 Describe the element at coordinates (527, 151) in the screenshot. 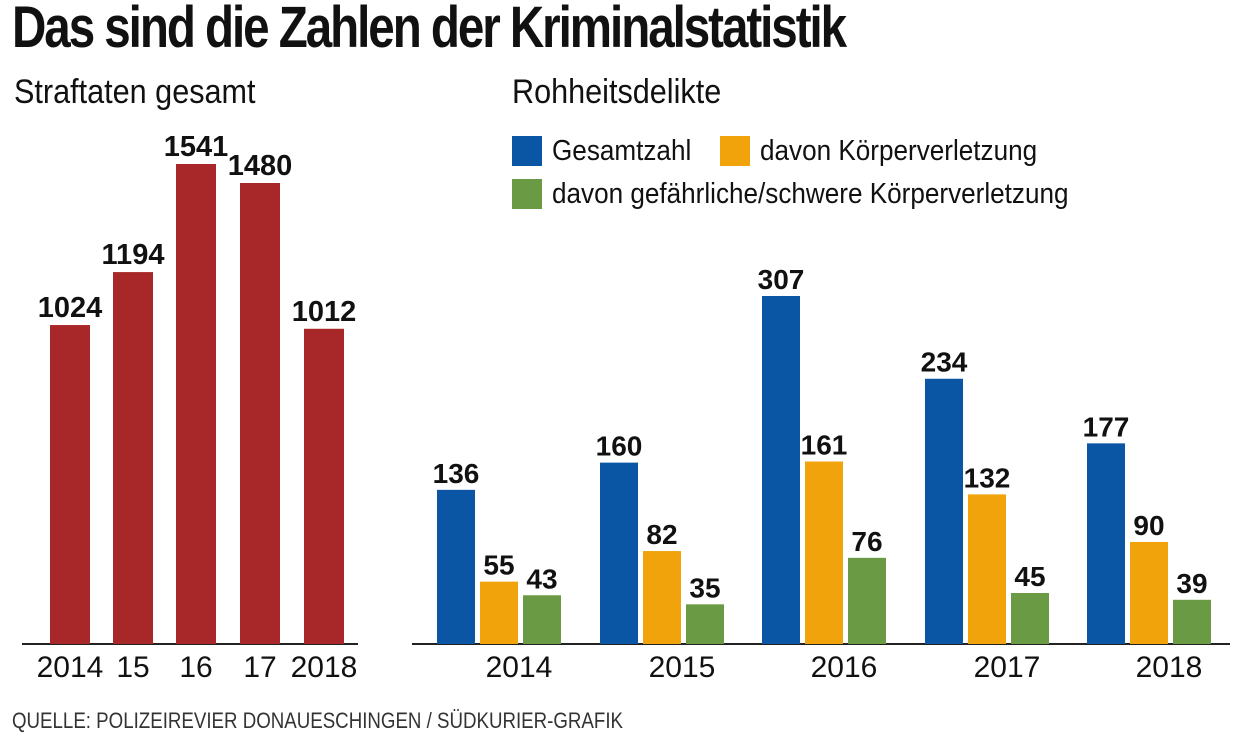

I see `legend-swatch-blue` at that location.